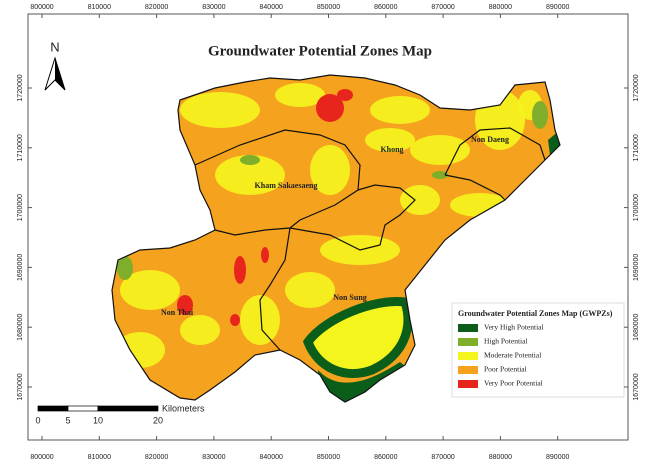  Describe the element at coordinates (505, 369) in the screenshot. I see `legend-label: Poor Potential` at that location.